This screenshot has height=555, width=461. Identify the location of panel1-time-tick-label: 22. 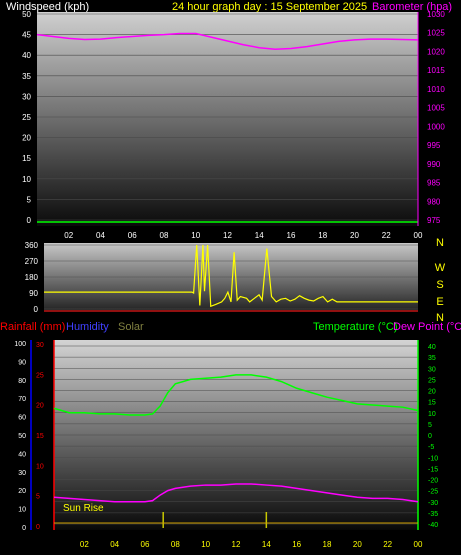
(386, 235).